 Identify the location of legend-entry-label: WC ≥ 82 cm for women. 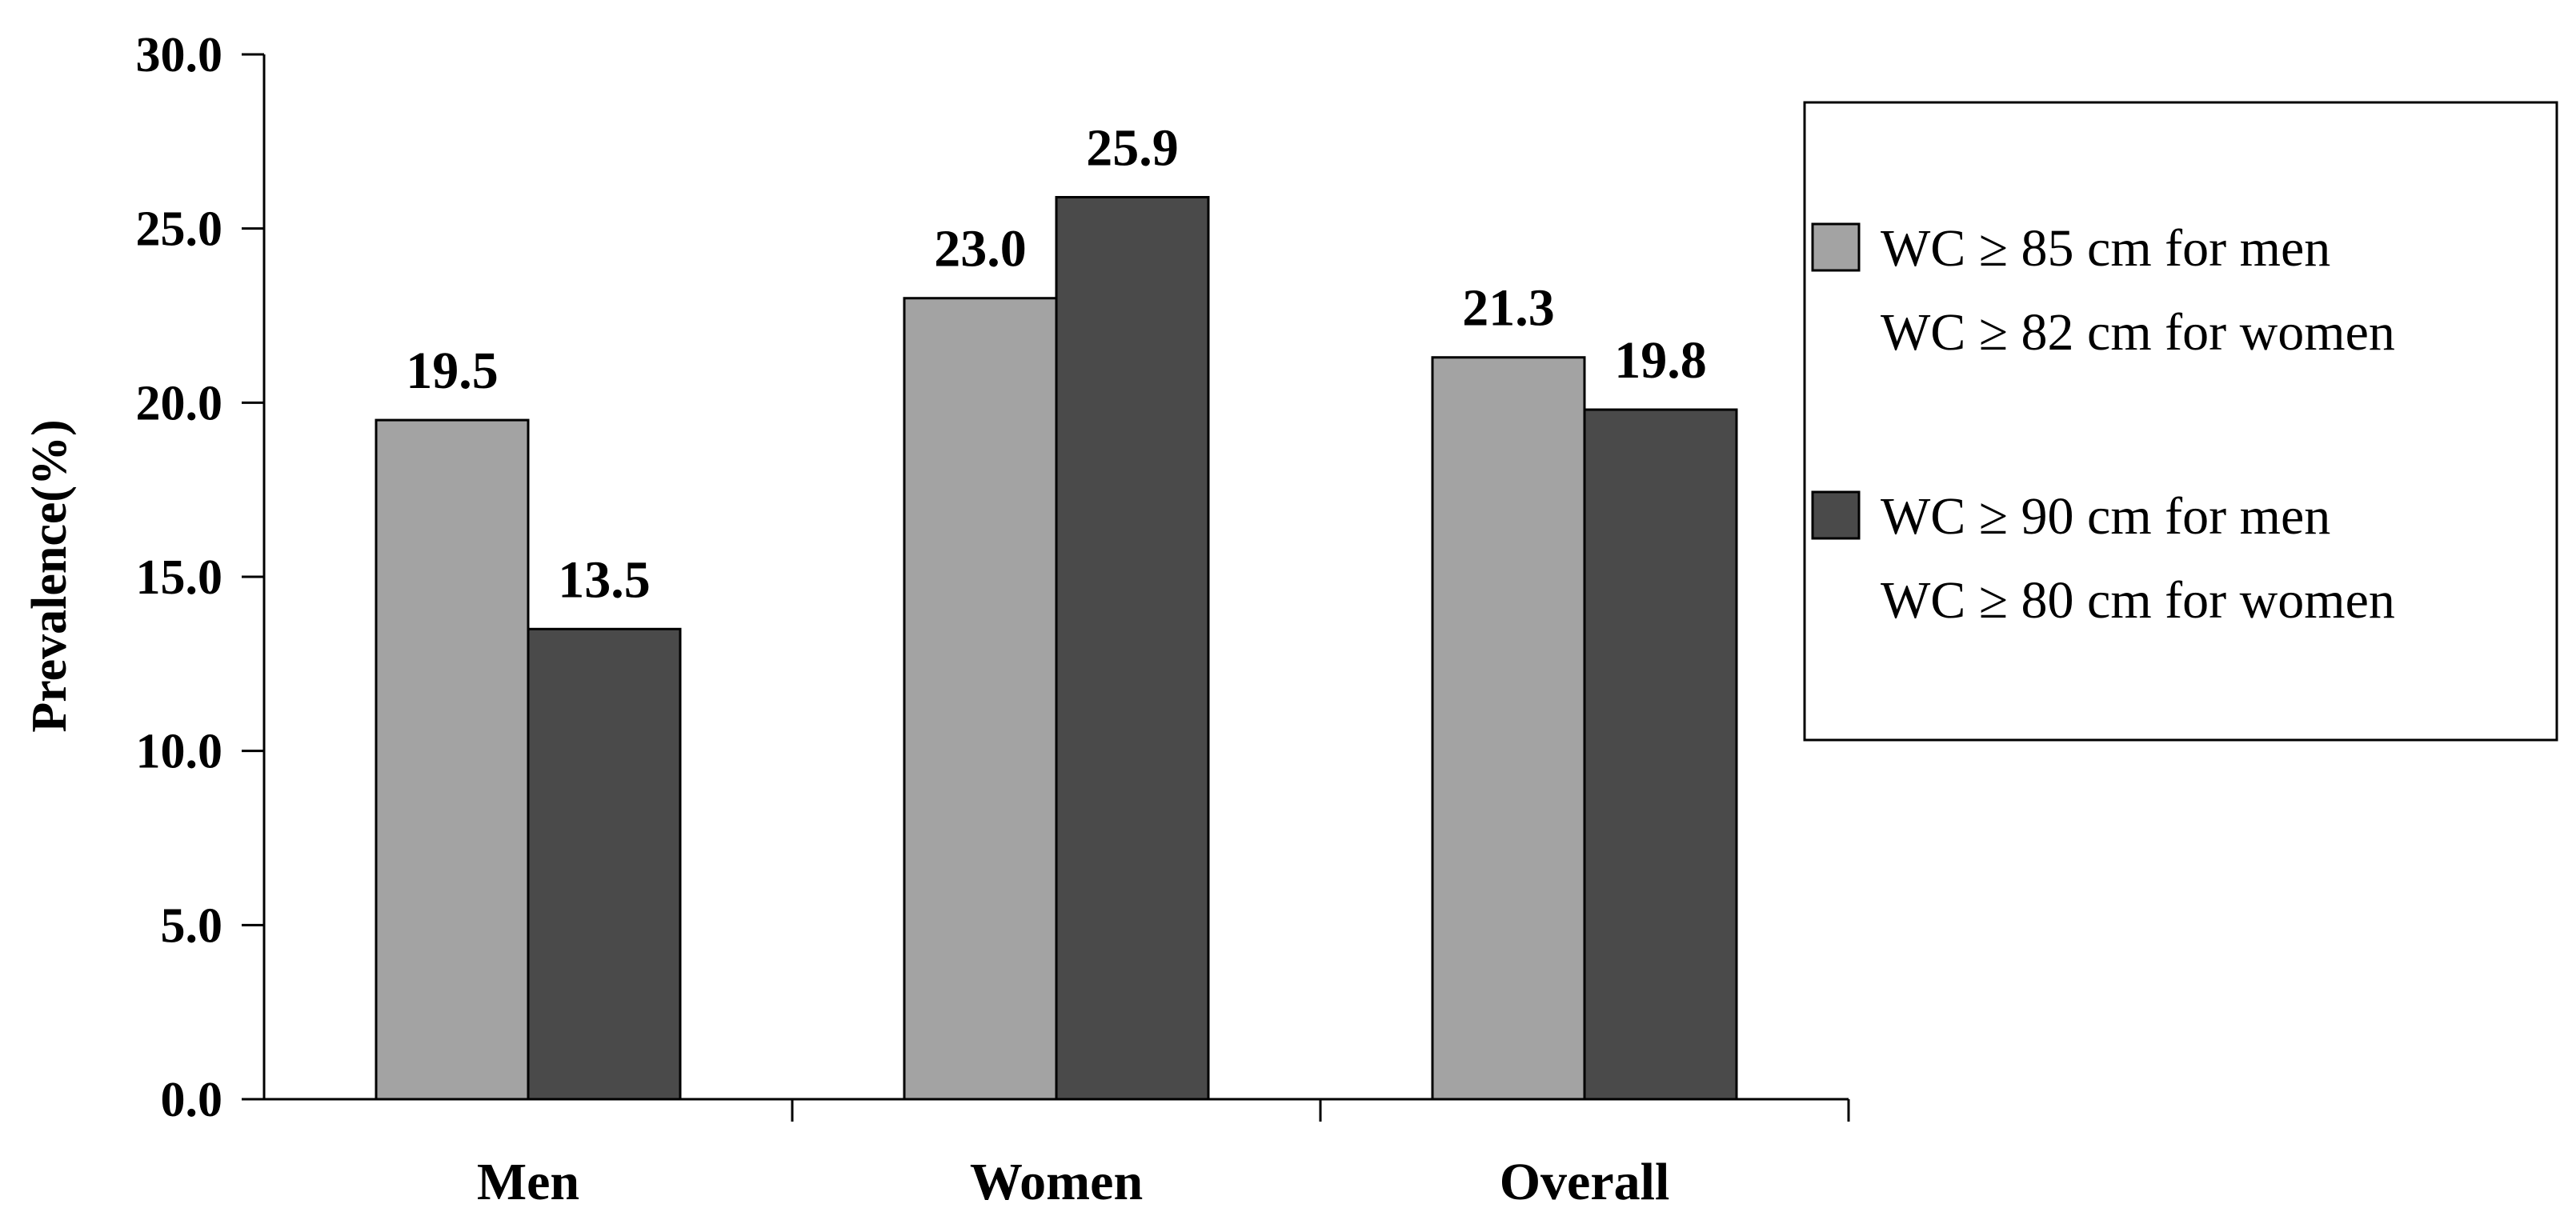
(2138, 332).